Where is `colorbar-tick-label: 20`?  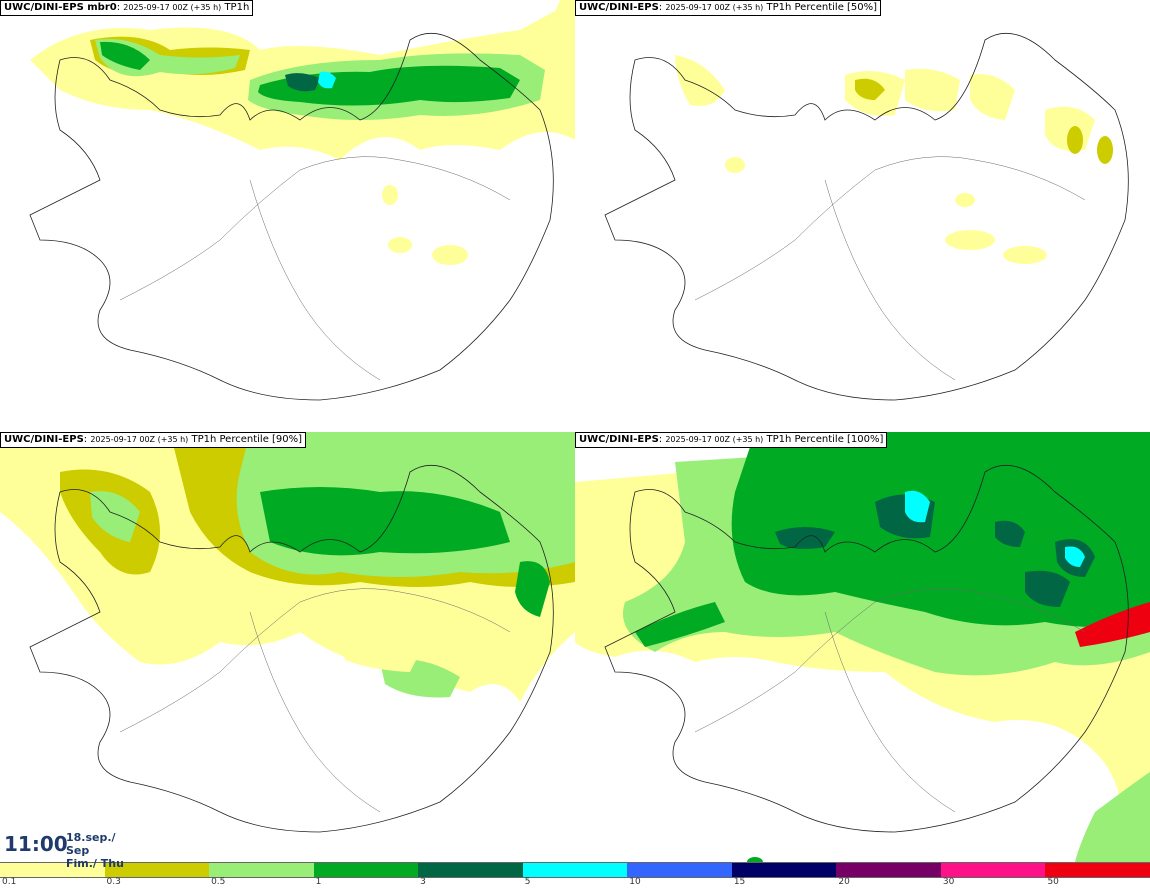 colorbar-tick-label: 20 is located at coordinates (844, 882).